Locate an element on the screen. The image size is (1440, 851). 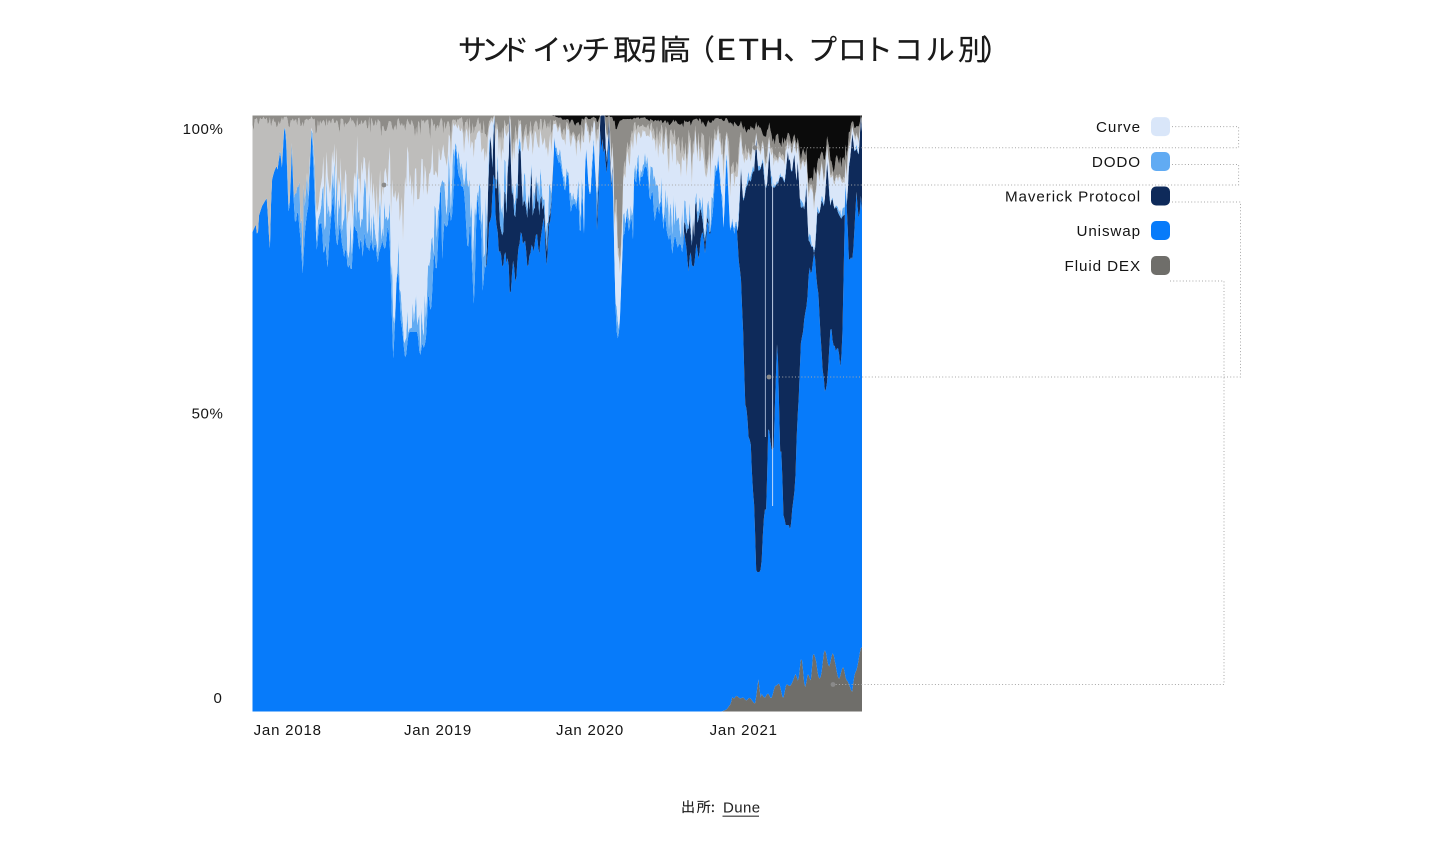
svg-text: Jan 2019 is located at coordinates (438, 730).